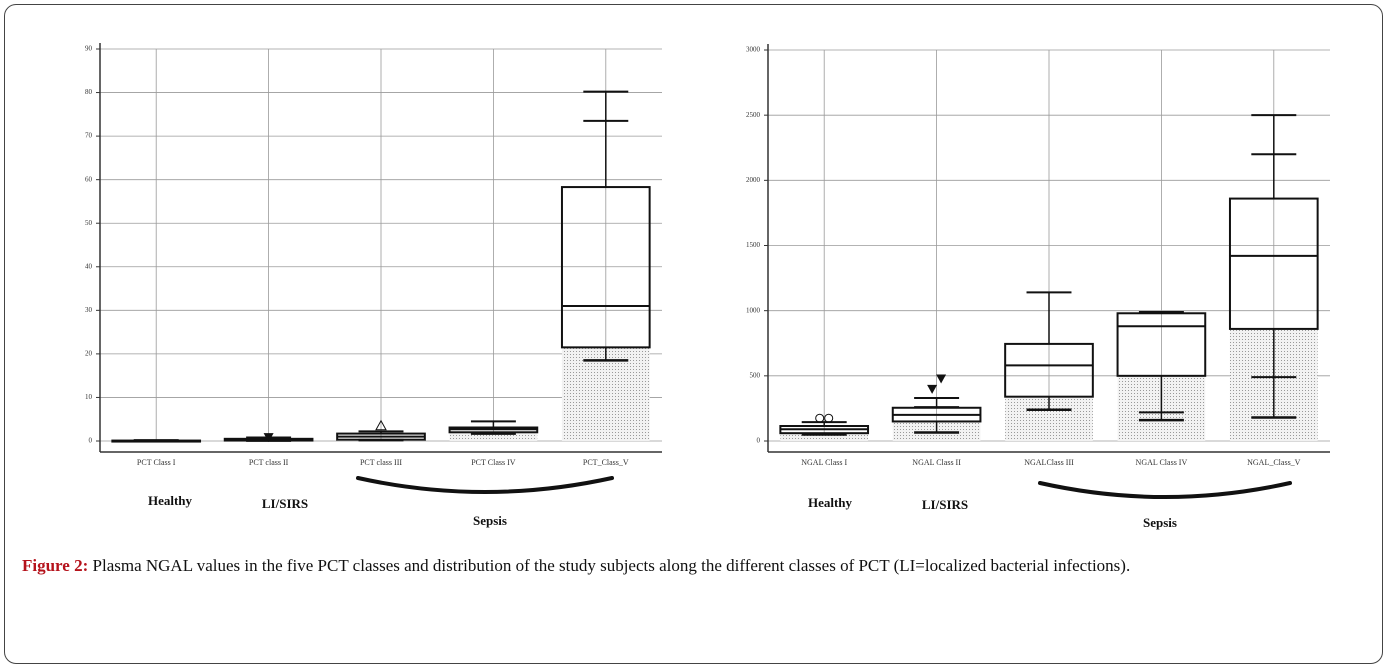  What do you see at coordinates (381, 462) in the screenshot?
I see `x-tick-label: PCT class III` at bounding box center [381, 462].